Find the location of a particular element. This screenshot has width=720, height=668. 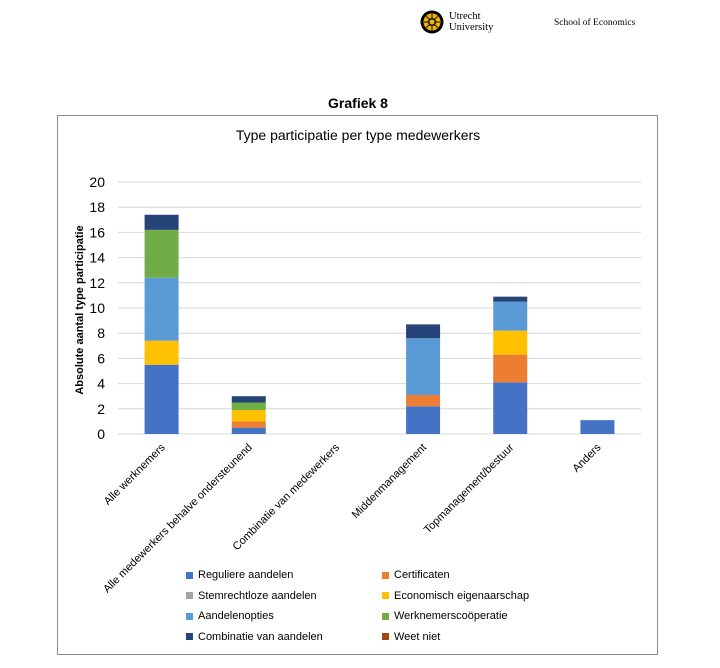

legend-item: Combinatie van aandelen is located at coordinates (254, 637).